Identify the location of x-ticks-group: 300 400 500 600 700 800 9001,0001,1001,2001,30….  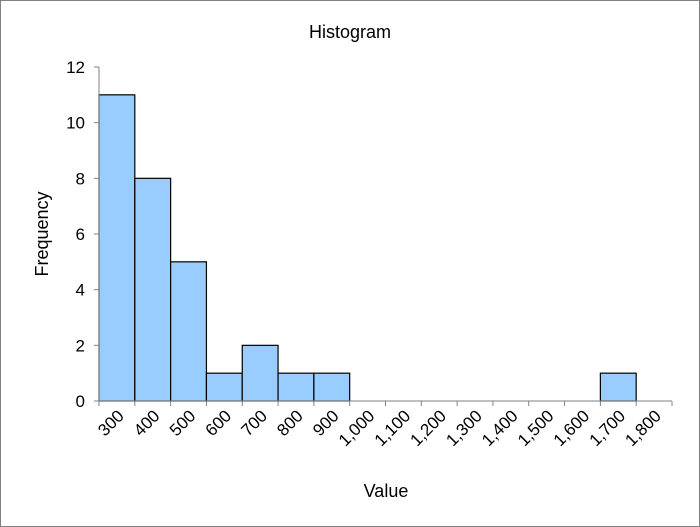
(383, 425).